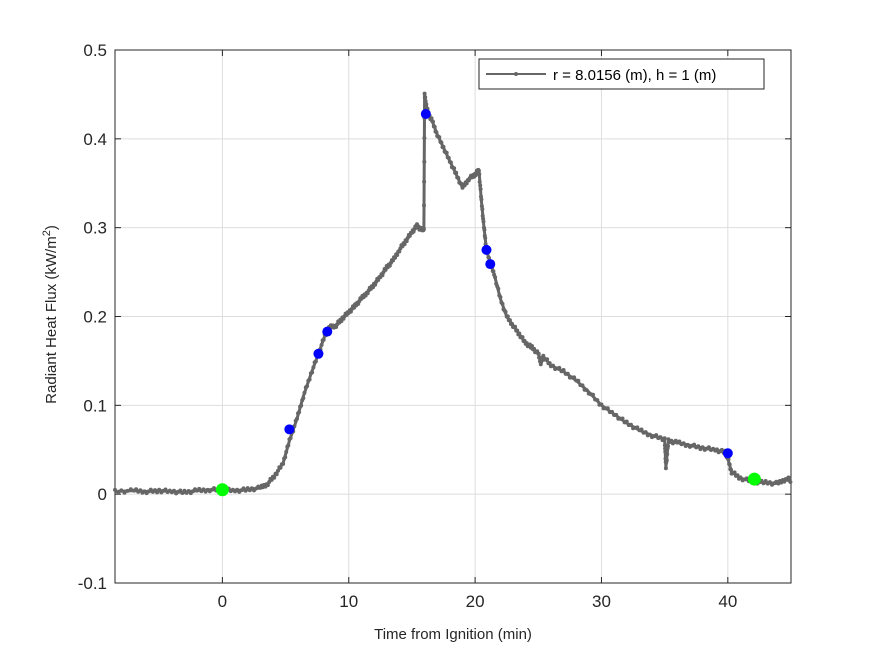 The height and width of the screenshot is (656, 875). I want to click on x-axis-label: Time from Ignition (min), so click(453, 634).